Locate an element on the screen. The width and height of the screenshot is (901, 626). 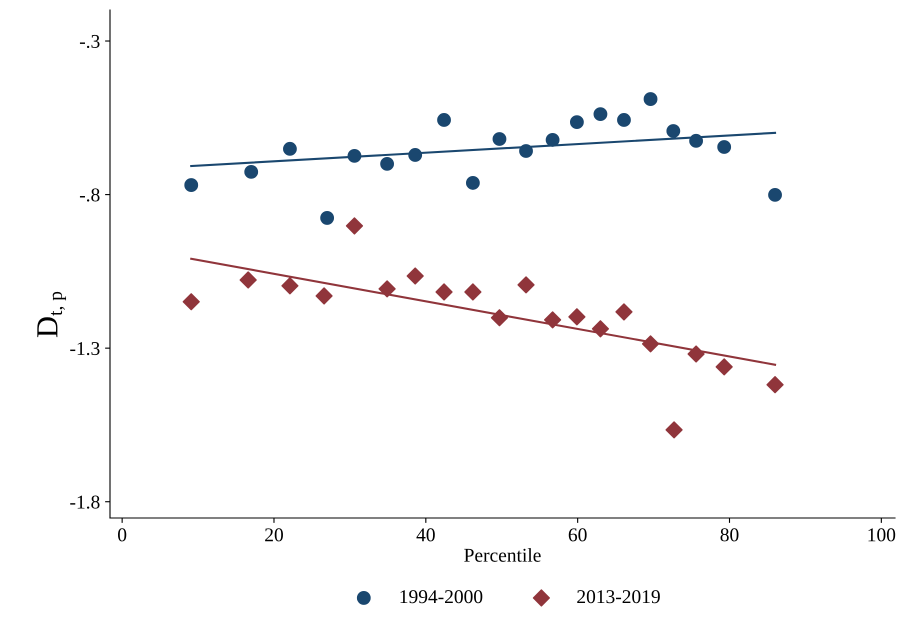
x-tick-label: 0 is located at coordinates (122, 535).